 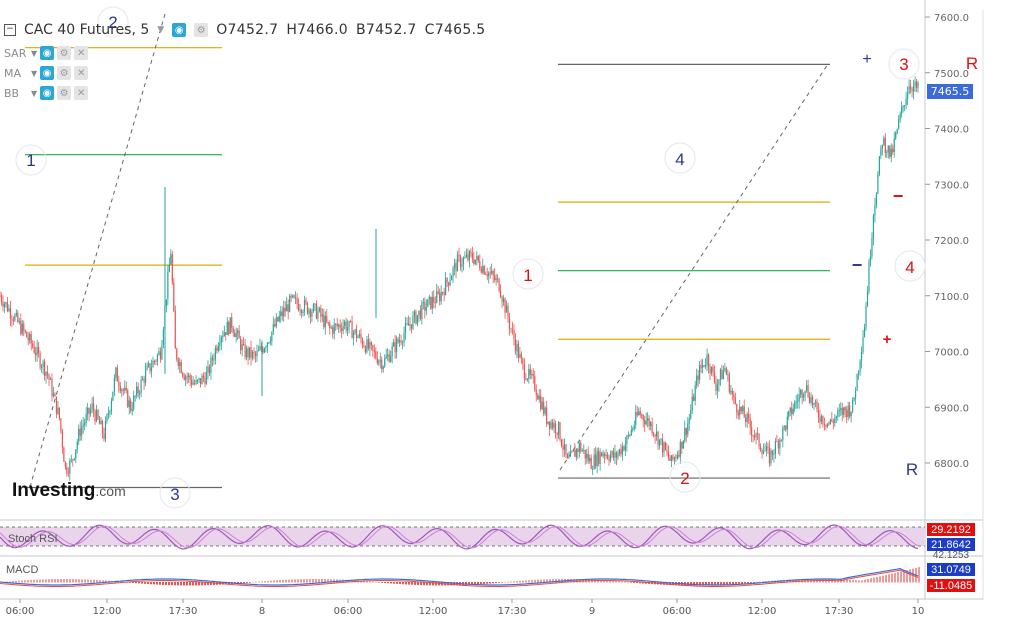 What do you see at coordinates (10, 30) in the screenshot?
I see `collapse-icon: −` at bounding box center [10, 30].